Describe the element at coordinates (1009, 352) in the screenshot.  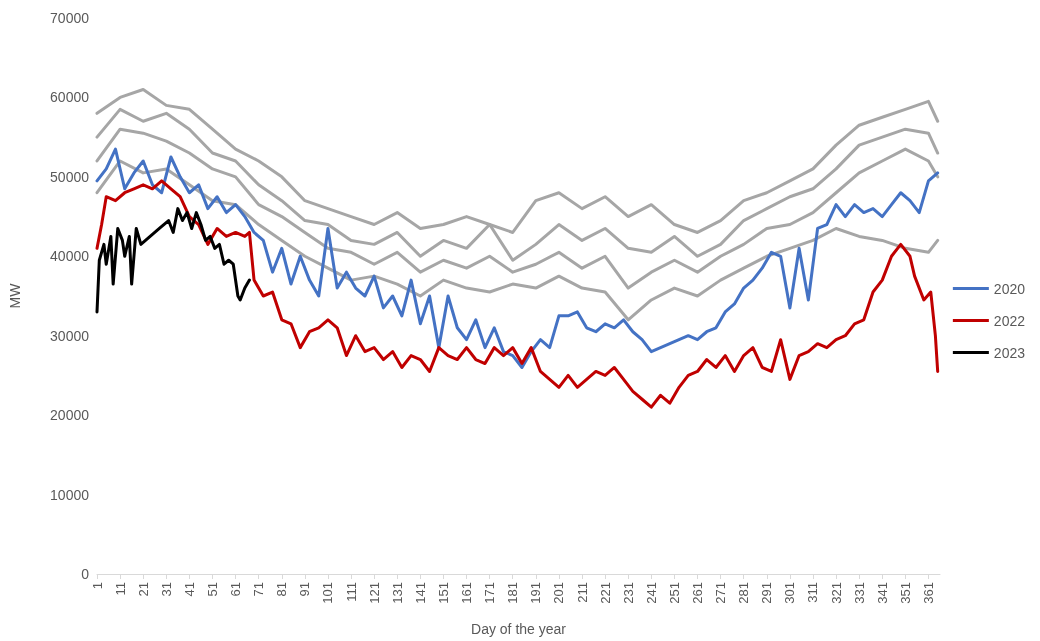
I see `legend-label: 2023` at that location.